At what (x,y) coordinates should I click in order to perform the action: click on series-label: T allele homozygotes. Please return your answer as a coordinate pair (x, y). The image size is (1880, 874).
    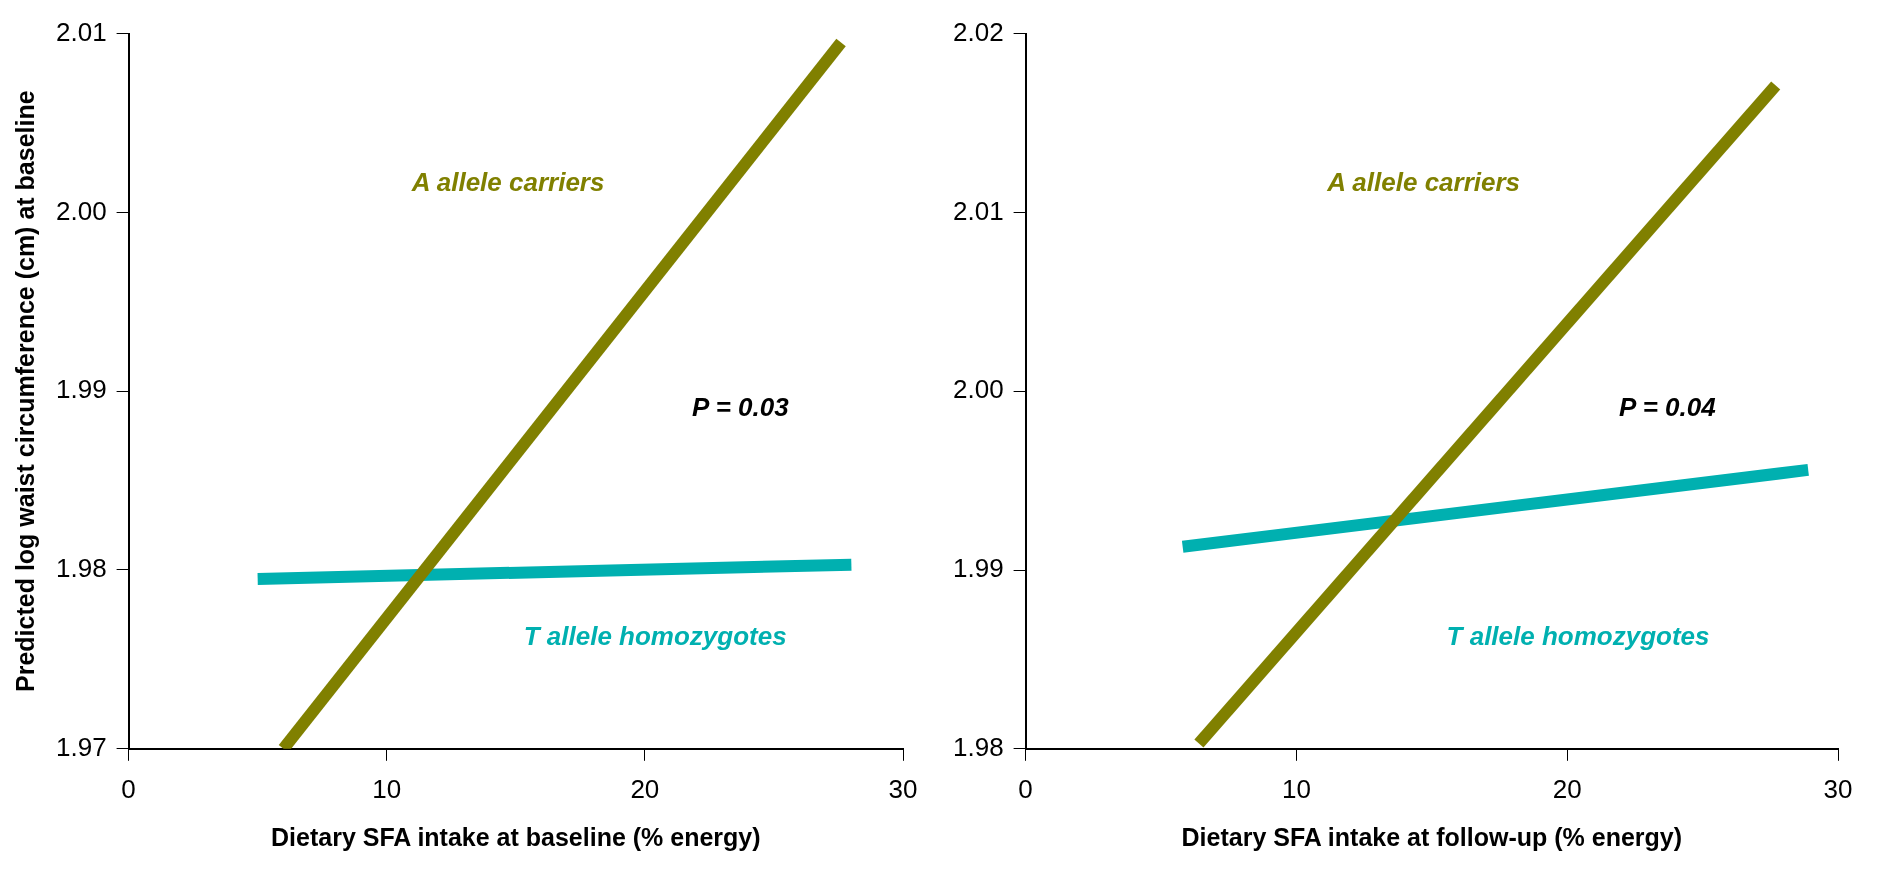
    Looking at the image, I should click on (655, 636).